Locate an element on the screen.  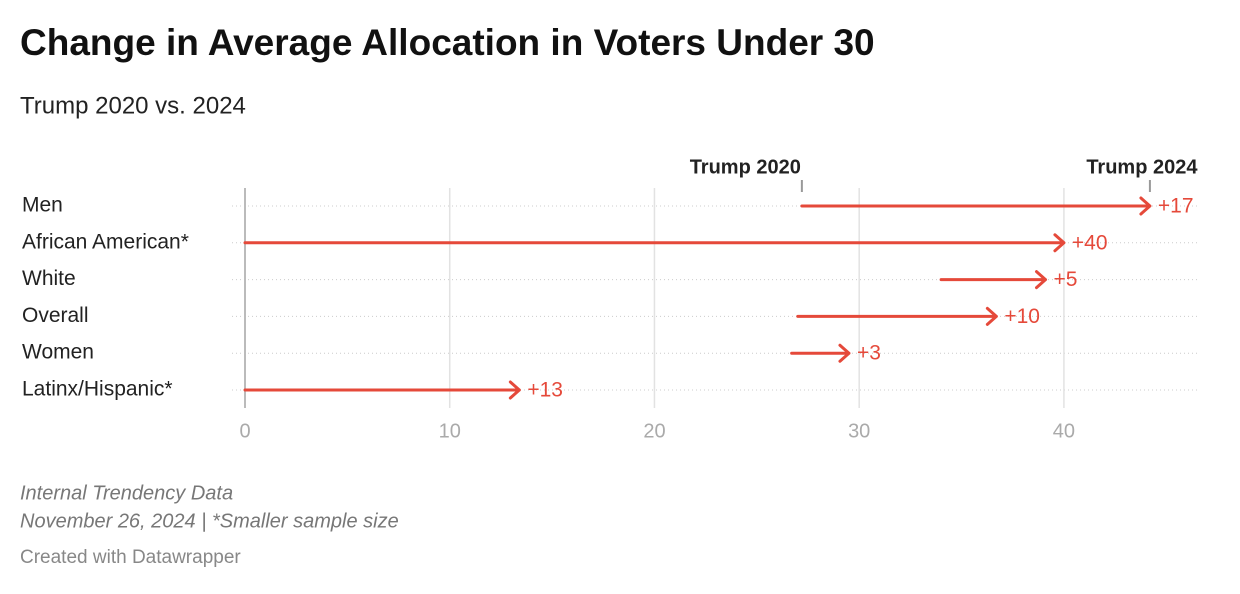
x-tick-label: 0 is located at coordinates (244, 431).